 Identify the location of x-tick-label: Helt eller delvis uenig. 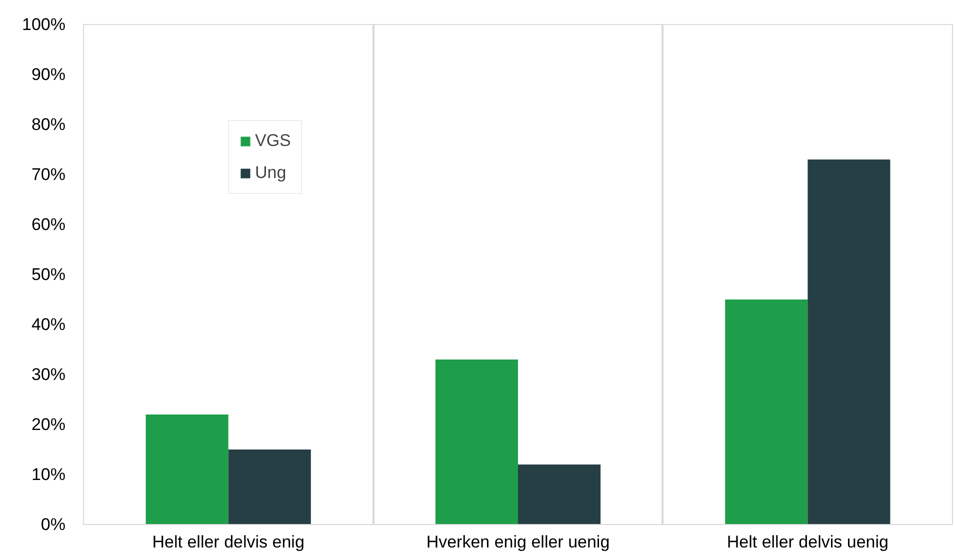
(807, 542).